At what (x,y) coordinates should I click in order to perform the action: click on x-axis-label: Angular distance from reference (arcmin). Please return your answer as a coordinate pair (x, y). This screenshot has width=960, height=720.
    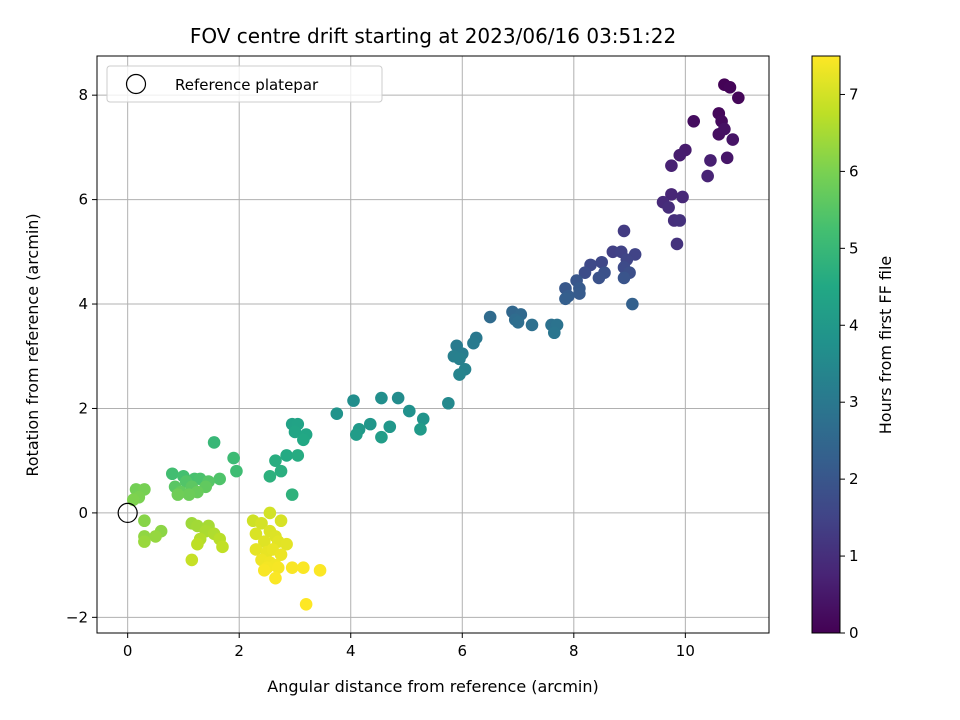
    Looking at the image, I should click on (432, 686).